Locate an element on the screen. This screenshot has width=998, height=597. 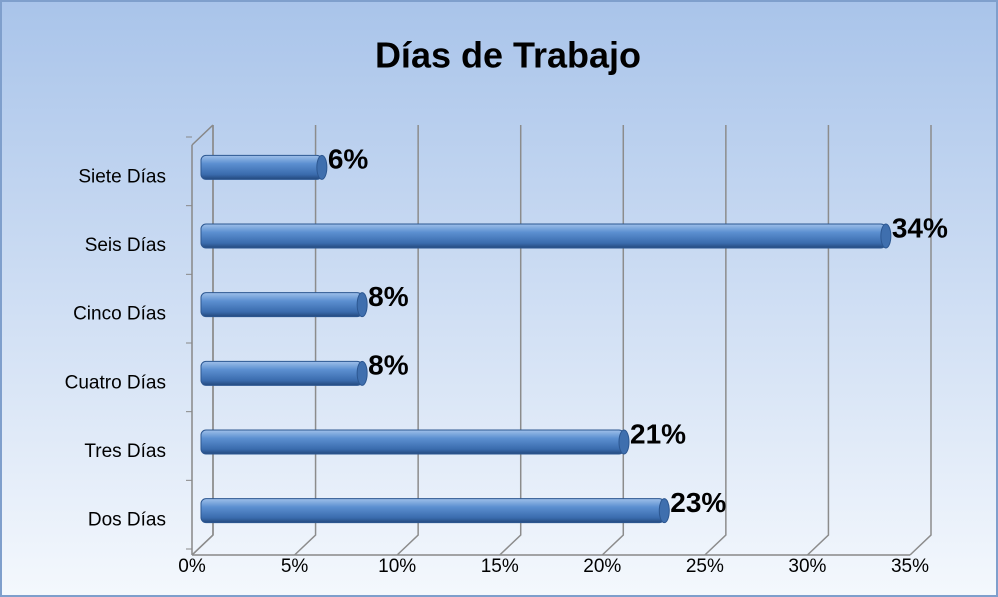
x-tick-label: 30% is located at coordinates (807, 566).